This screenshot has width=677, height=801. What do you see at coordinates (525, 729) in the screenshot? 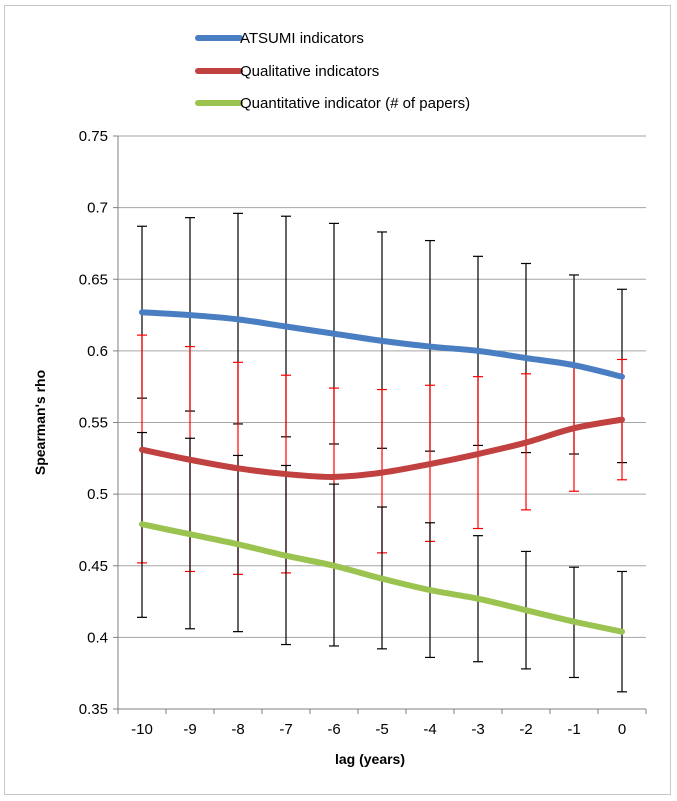
I see `x-tick-label: -2` at bounding box center [525, 729].